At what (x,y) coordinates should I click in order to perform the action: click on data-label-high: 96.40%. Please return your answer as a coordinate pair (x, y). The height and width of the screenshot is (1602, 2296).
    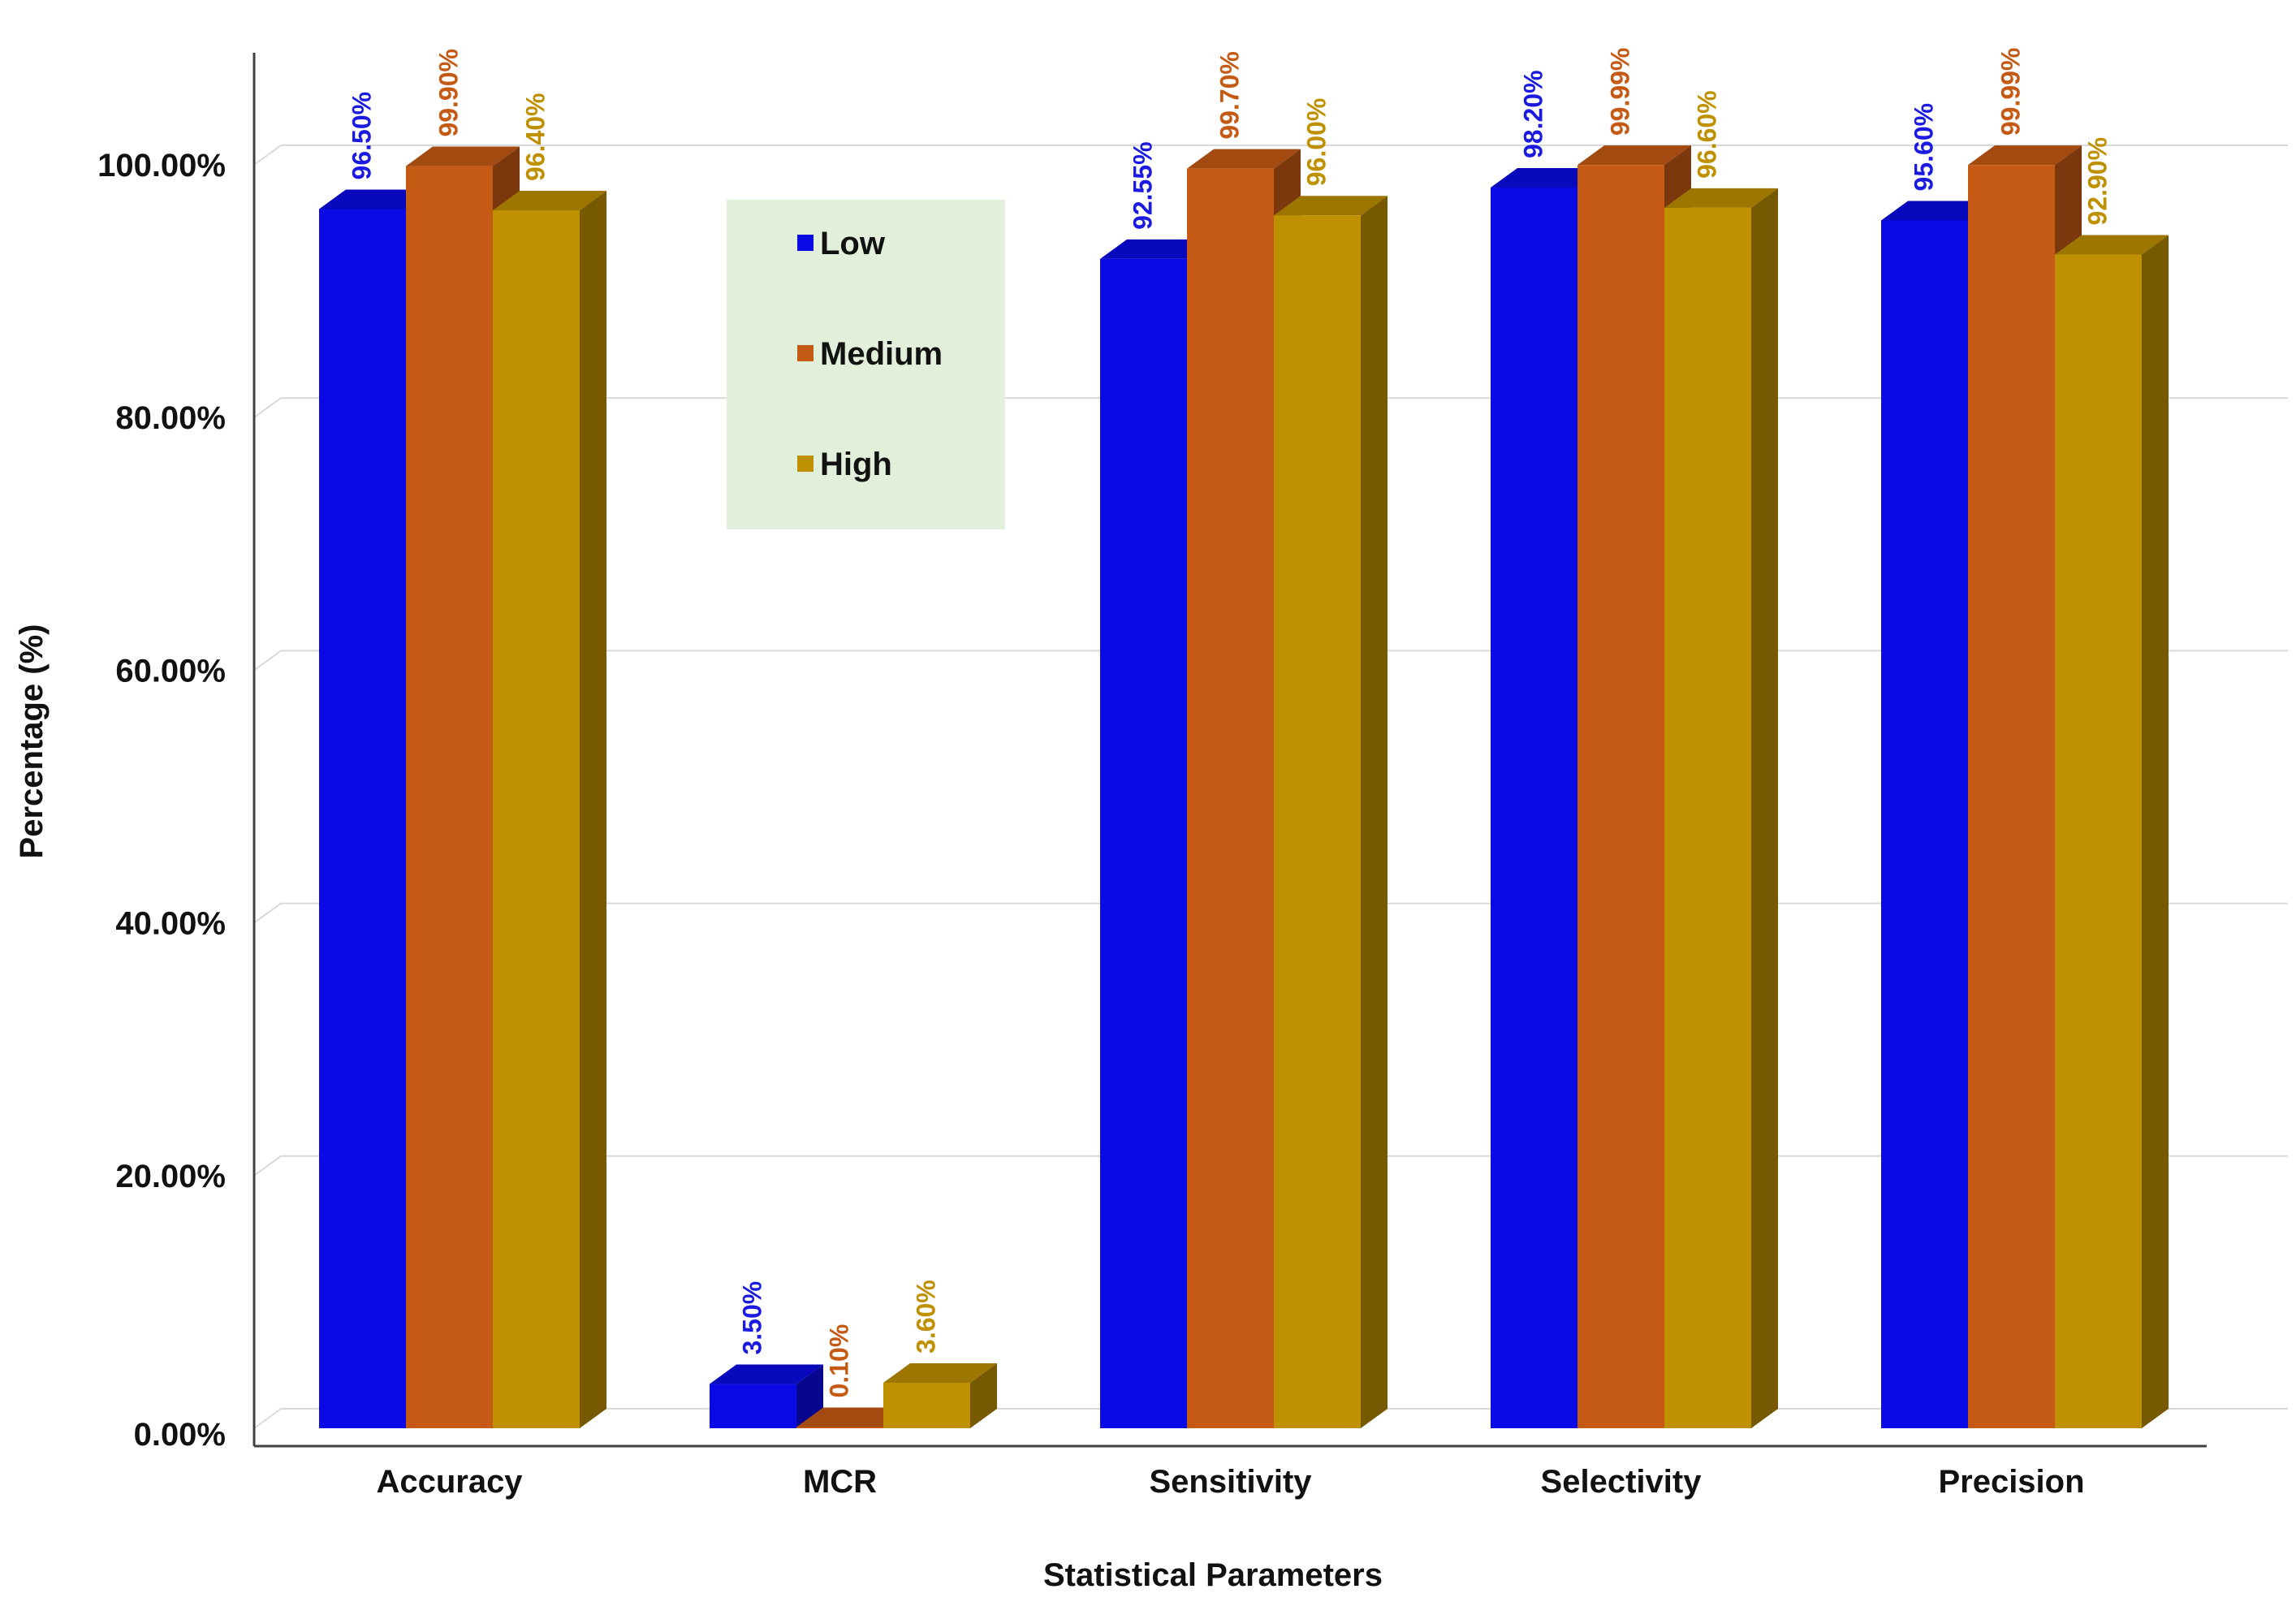
    Looking at the image, I should click on (536, 137).